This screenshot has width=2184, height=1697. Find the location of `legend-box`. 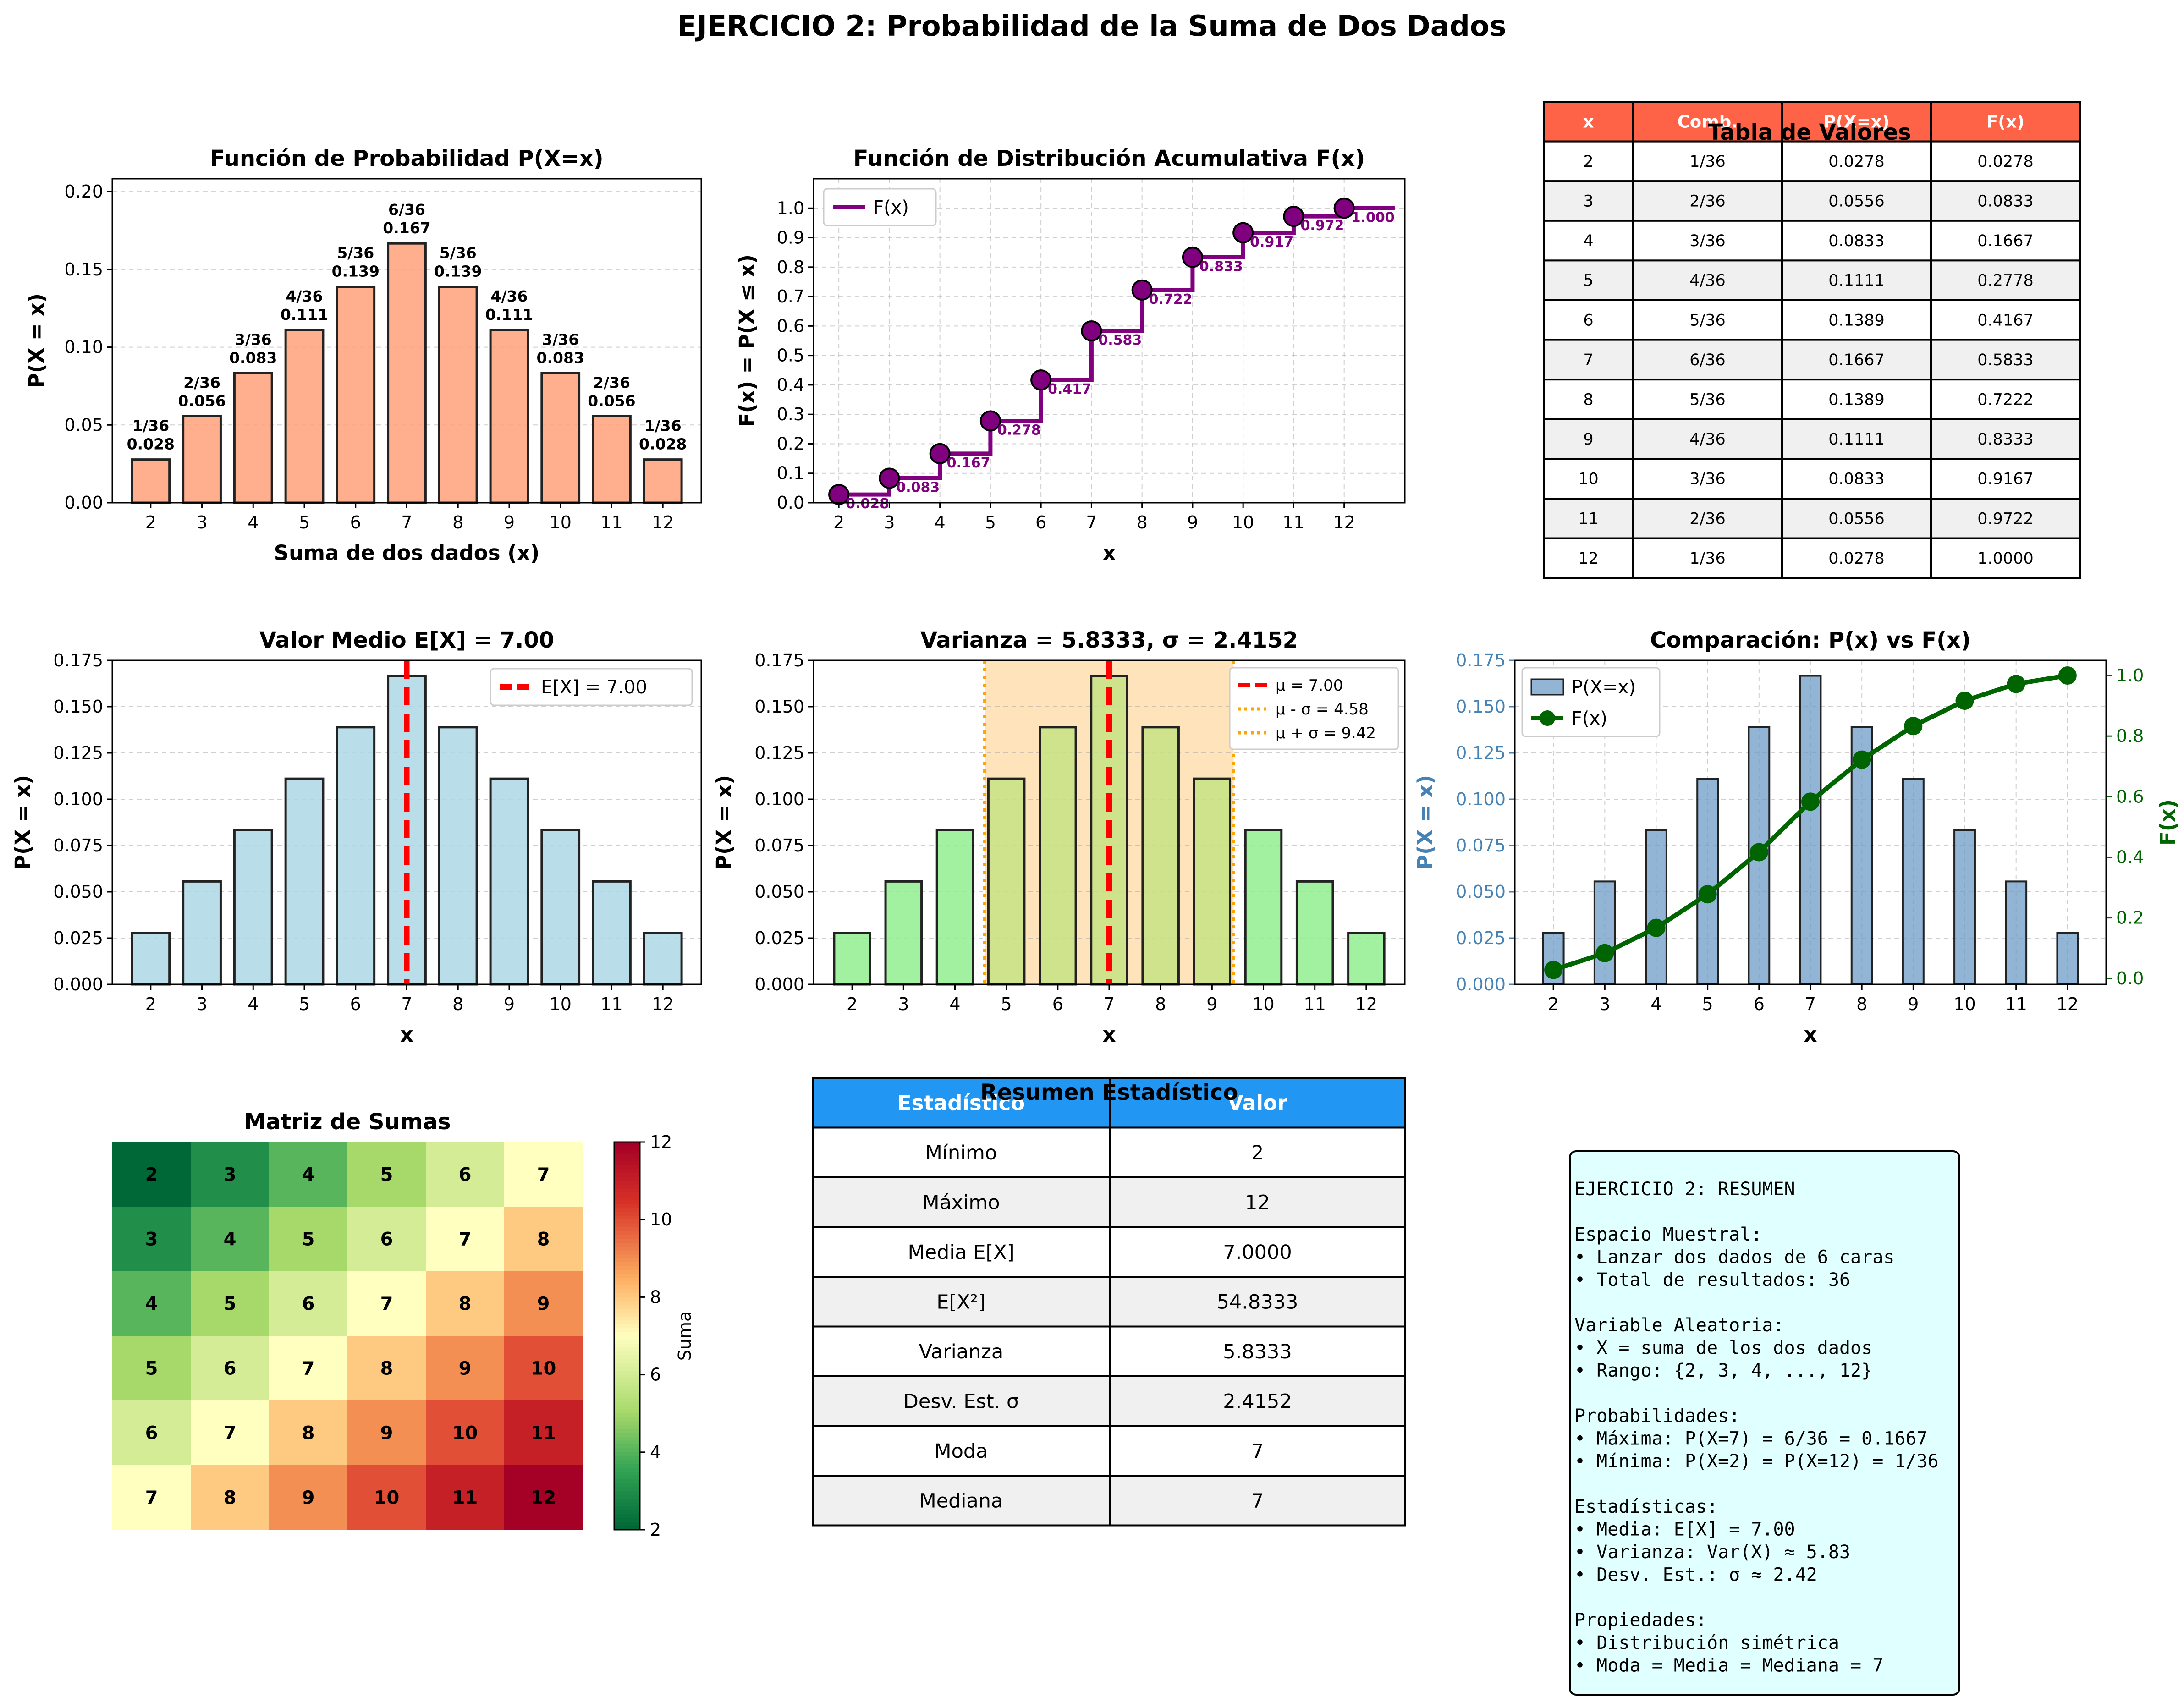

legend-box is located at coordinates (591, 687).